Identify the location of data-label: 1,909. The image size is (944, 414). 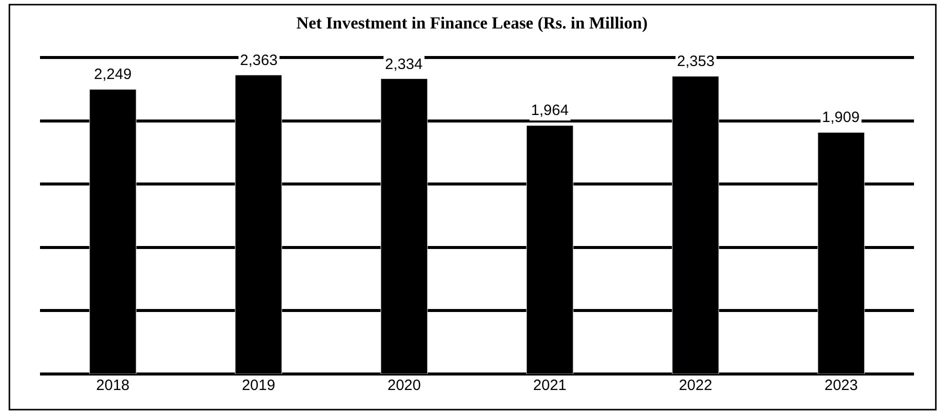
(841, 117).